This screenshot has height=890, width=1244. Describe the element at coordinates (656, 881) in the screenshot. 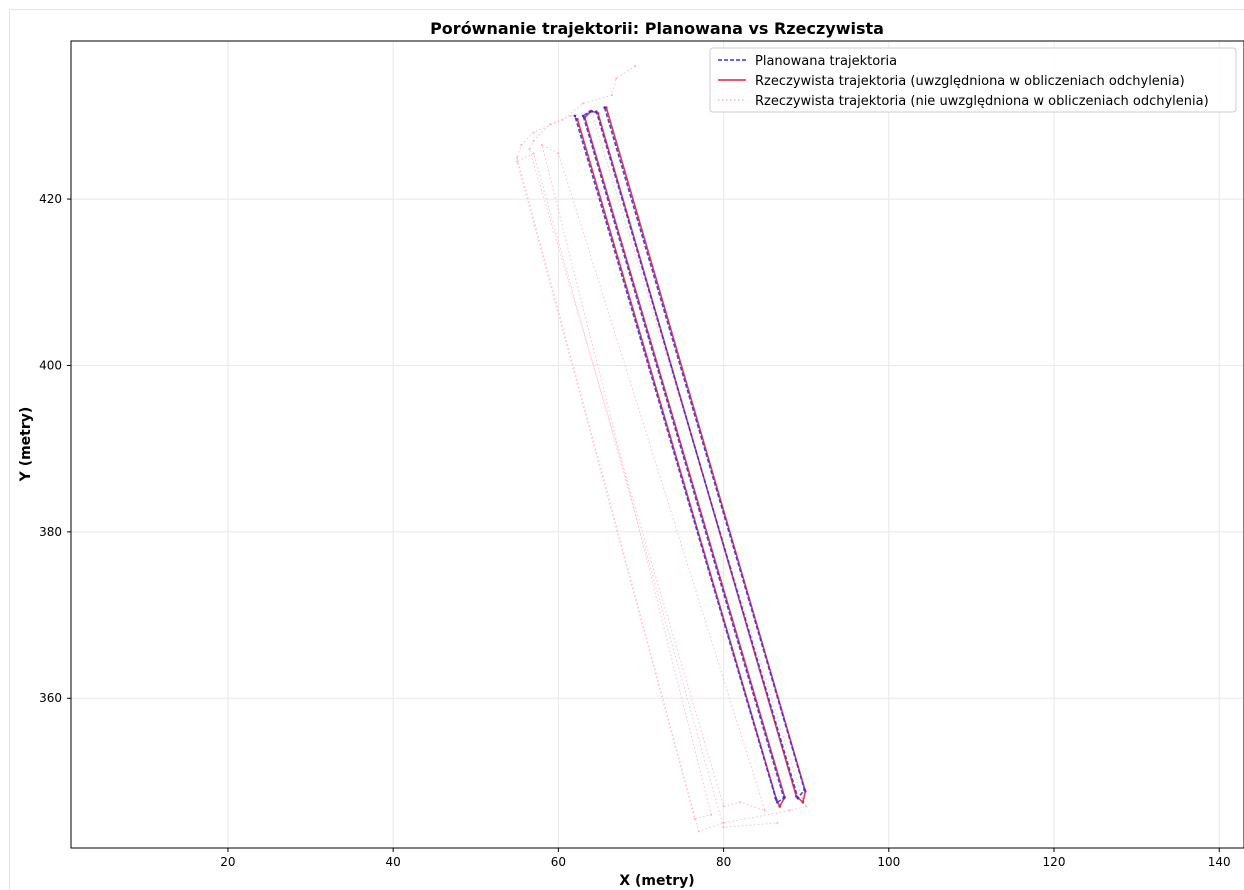

I see `x-axis-label: X (metry)` at that location.